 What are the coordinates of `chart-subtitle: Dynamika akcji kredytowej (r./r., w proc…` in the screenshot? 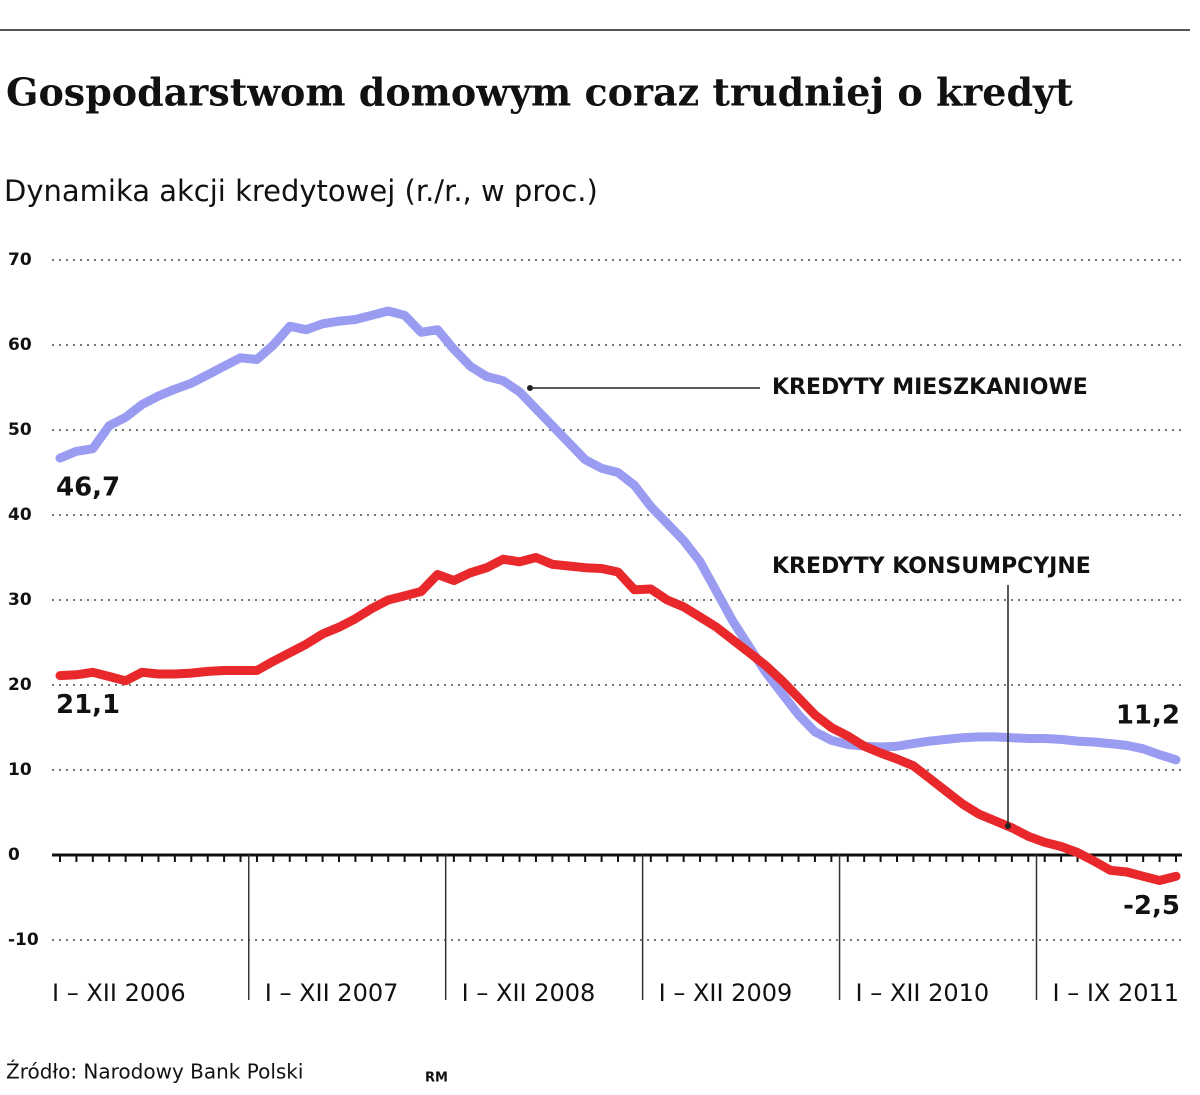 It's located at (301, 191).